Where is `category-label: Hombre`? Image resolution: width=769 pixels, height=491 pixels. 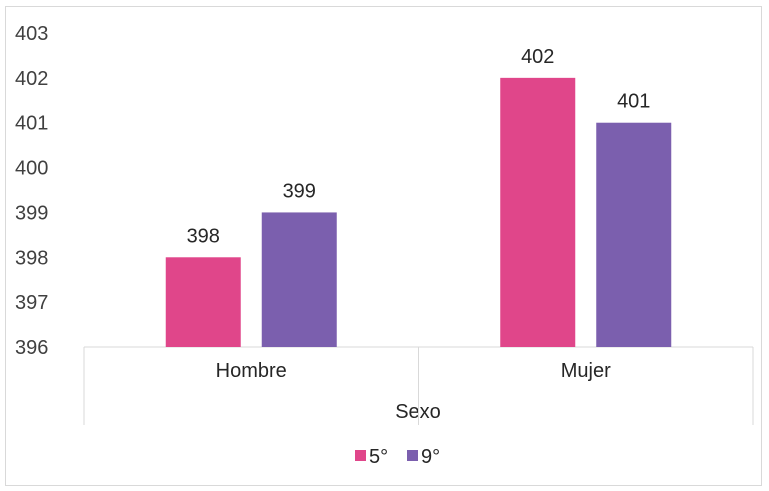 category-label: Hombre is located at coordinates (251, 371).